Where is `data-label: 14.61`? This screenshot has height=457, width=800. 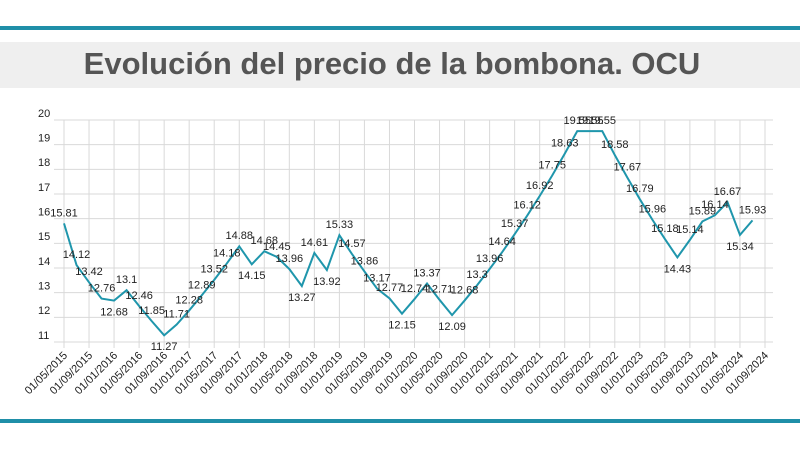 data-label: 14.61 is located at coordinates (315, 243).